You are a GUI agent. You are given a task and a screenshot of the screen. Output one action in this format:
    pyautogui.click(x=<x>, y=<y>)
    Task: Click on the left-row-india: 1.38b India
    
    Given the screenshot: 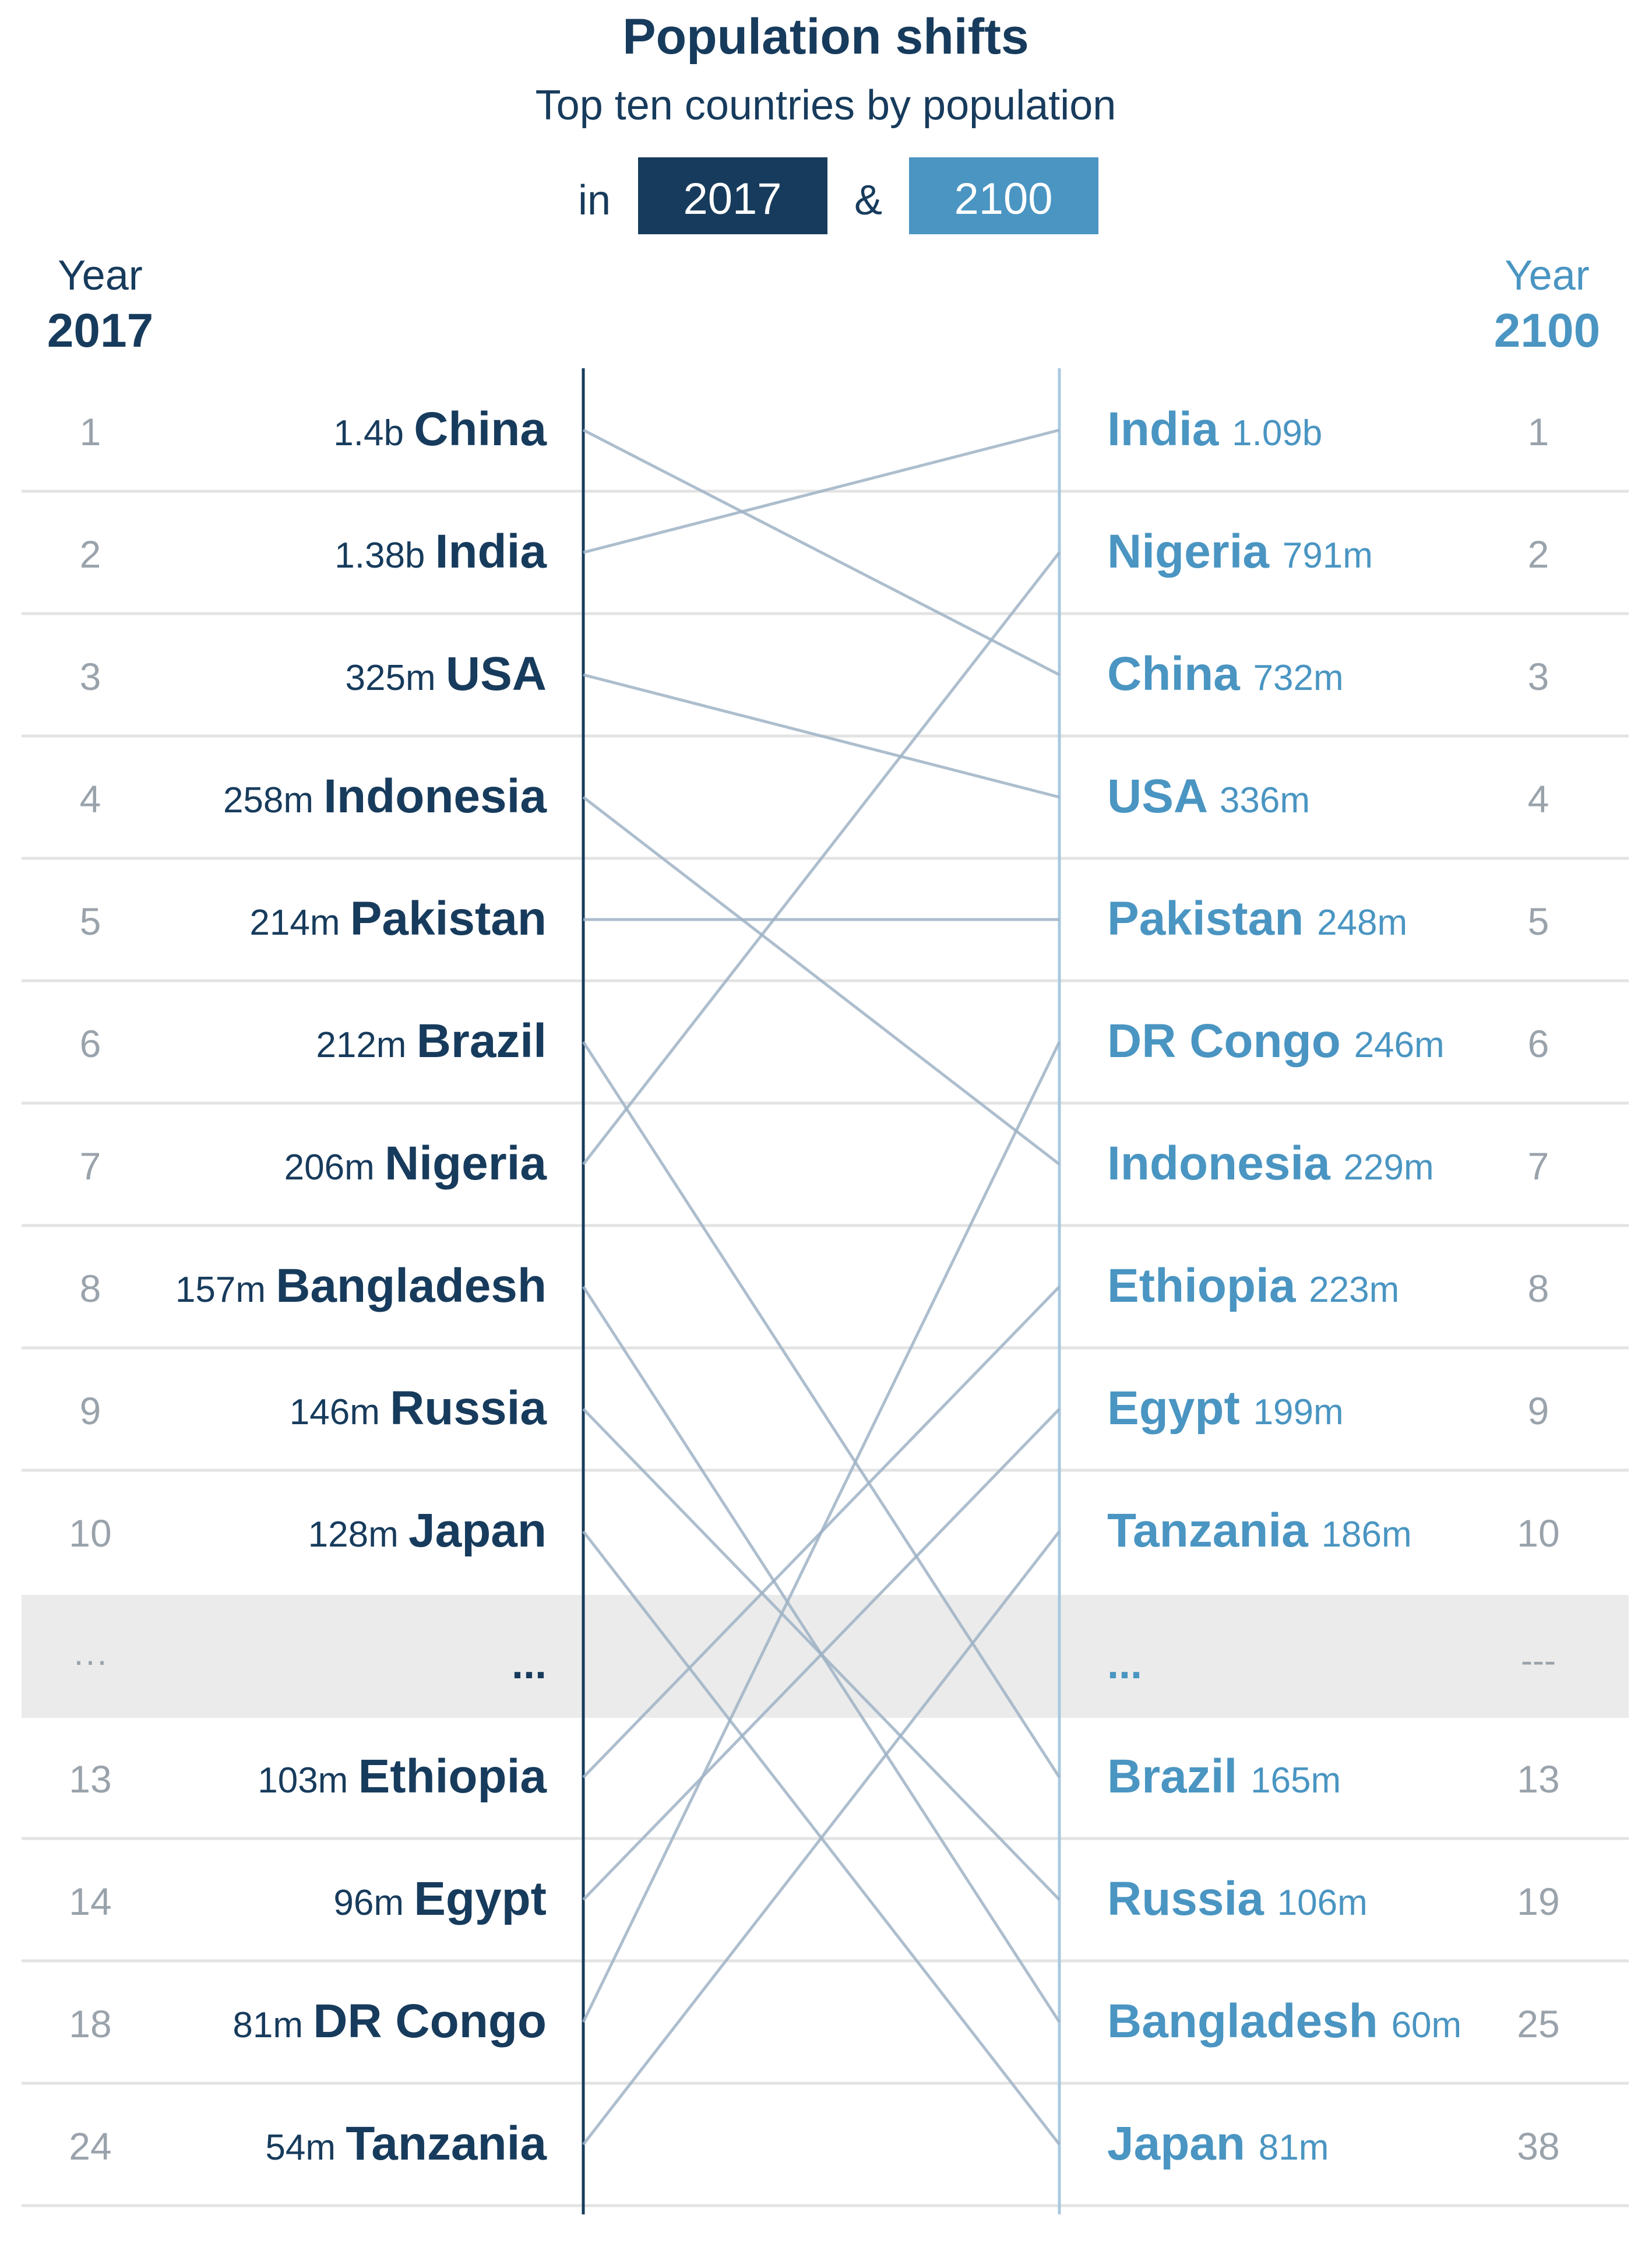 What is the action you would take?
    pyautogui.click(x=441, y=551)
    